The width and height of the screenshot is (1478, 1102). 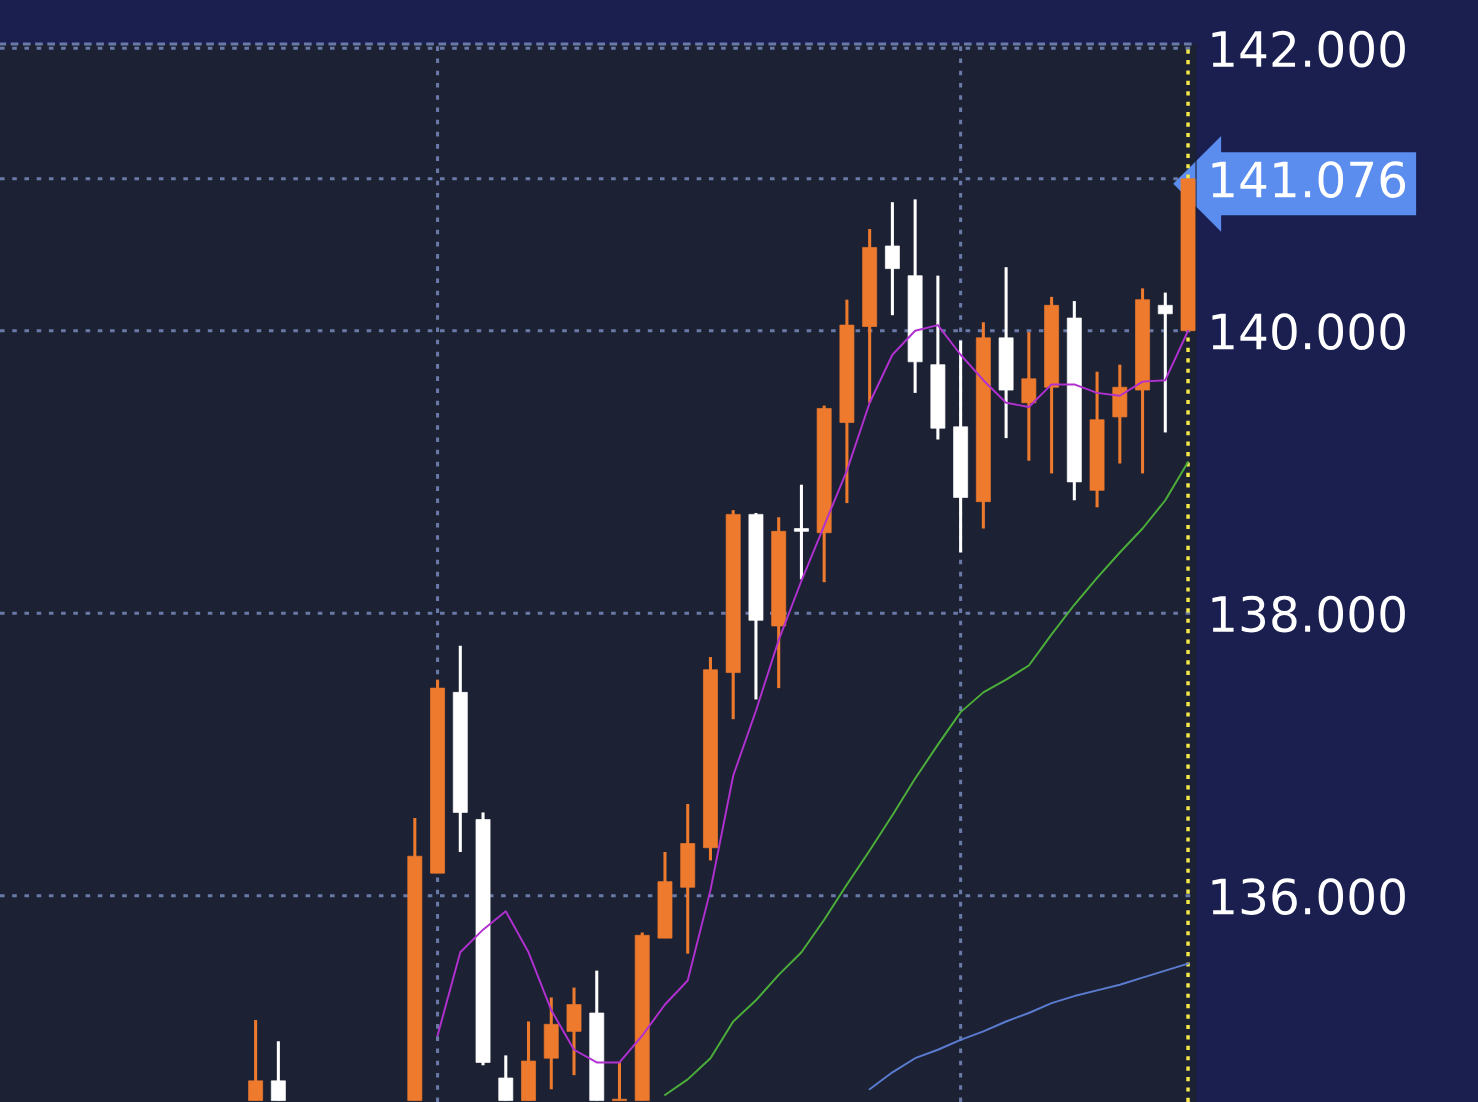 I want to click on y-tick-label: 140.000, so click(x=1308, y=331).